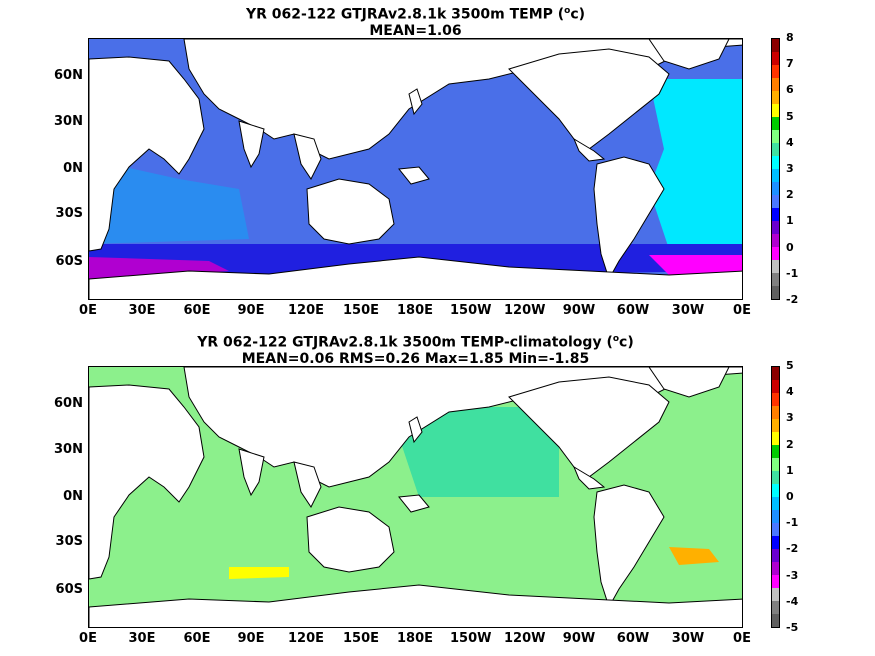 The image size is (875, 656). I want to click on colorbar-tick-label: -4, so click(792, 601).